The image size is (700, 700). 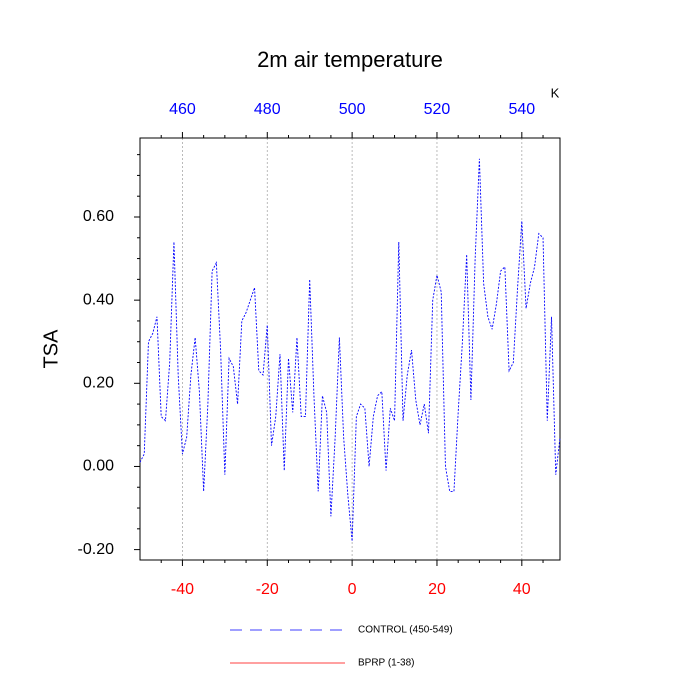 I want to click on x2-tick-label: 460, so click(x=182, y=109).